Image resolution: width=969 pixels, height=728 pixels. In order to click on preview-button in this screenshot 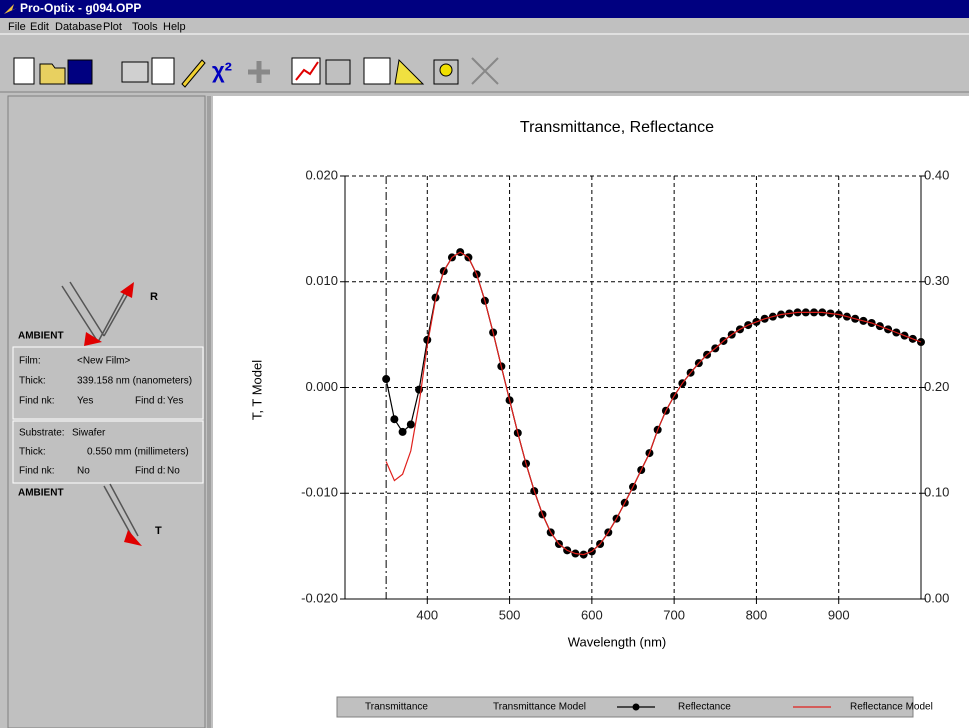, I will do `click(163, 71)`.